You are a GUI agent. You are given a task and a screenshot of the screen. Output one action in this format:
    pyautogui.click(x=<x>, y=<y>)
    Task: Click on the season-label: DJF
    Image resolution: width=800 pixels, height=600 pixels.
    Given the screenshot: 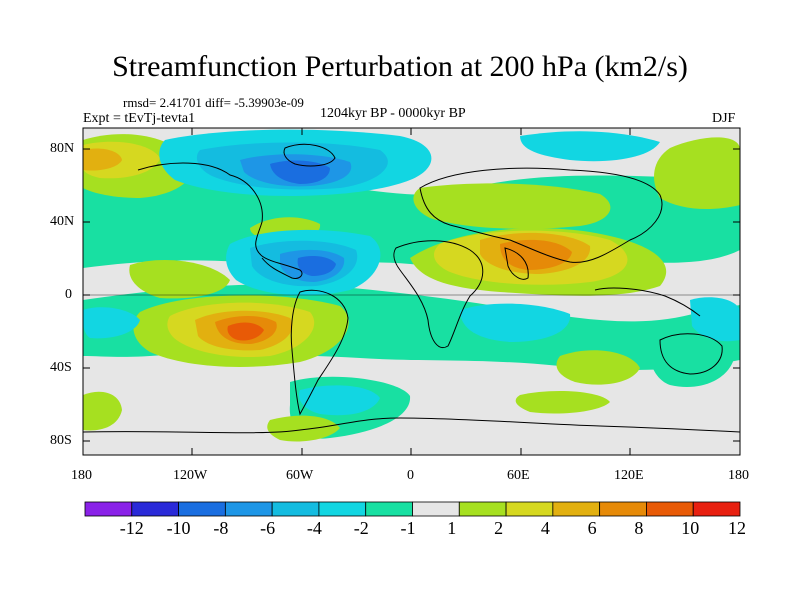 What is the action you would take?
    pyautogui.click(x=724, y=118)
    